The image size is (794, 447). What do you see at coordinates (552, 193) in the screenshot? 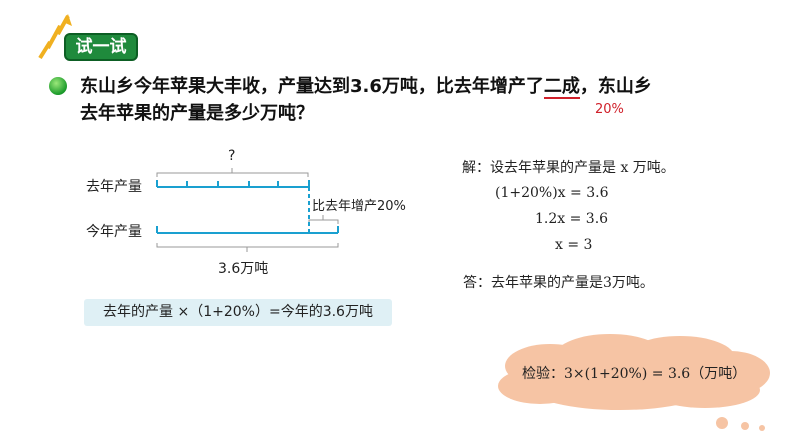
I see `equation-1: (1+20%)x = 3.6` at bounding box center [552, 193].